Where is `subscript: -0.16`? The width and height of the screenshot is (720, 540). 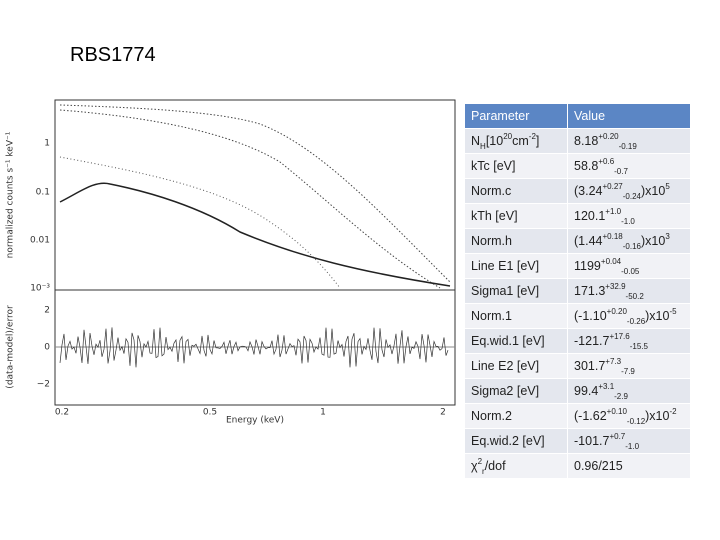
subscript: -0.16 is located at coordinates (631, 246).